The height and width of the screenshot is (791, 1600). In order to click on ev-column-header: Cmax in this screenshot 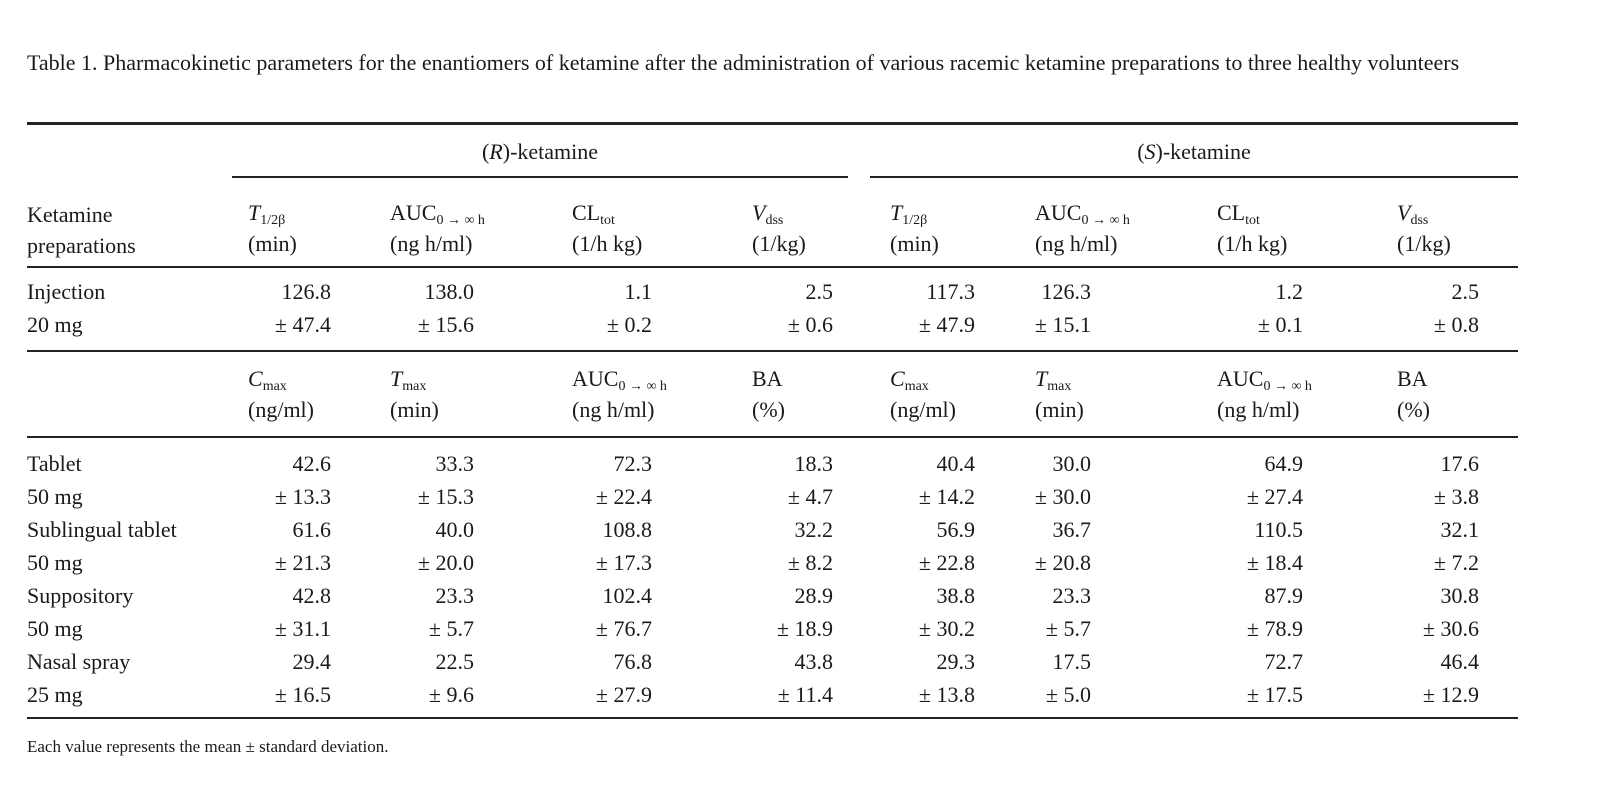, I will do `click(267, 380)`.